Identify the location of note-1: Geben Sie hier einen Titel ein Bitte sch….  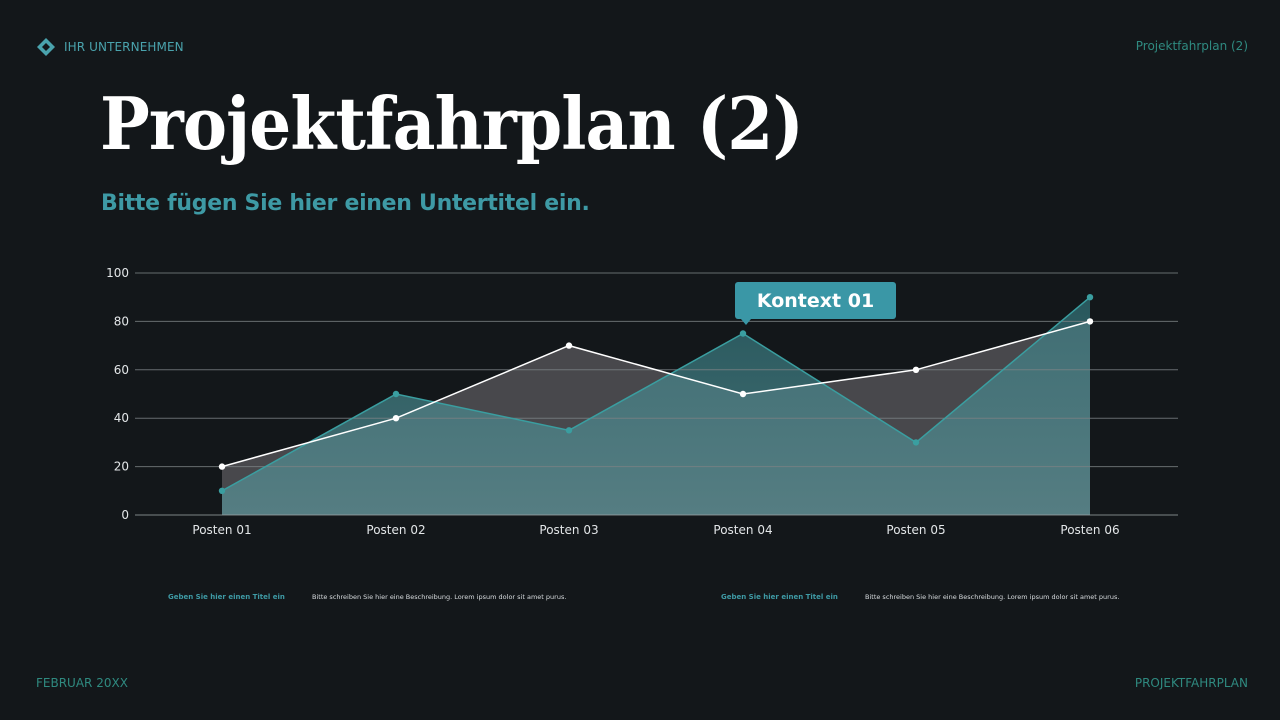
(367, 597).